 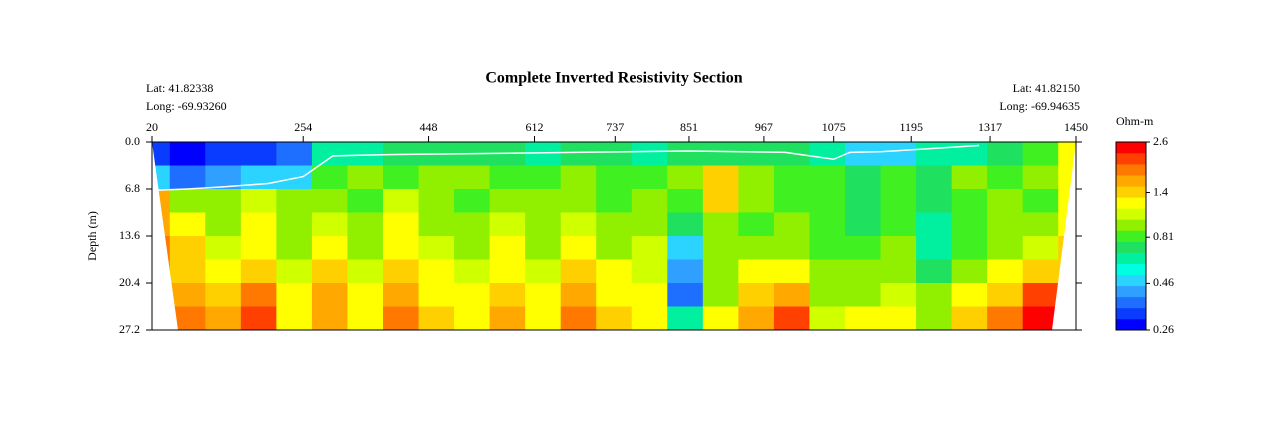 I want to click on colorbar-tick-label: 0.26, so click(x=1163, y=329).